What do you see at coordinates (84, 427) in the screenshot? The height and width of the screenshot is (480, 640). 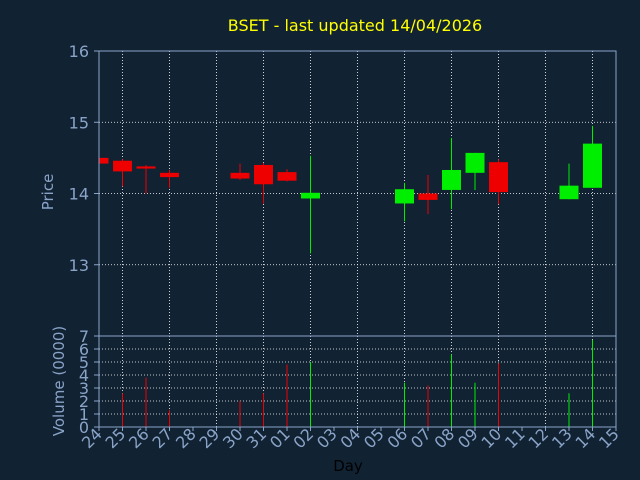 I see `volume-tick-label: 0` at bounding box center [84, 427].